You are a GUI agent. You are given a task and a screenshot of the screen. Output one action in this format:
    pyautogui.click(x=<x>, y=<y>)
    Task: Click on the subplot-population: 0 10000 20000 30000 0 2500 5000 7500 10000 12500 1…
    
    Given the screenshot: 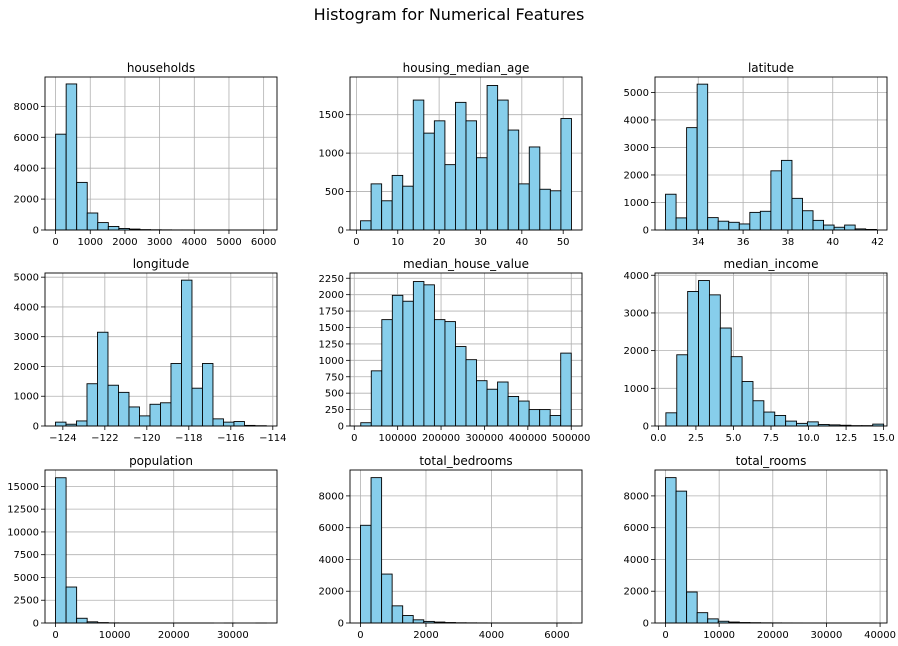 What is the action you would take?
    pyautogui.click(x=142, y=547)
    